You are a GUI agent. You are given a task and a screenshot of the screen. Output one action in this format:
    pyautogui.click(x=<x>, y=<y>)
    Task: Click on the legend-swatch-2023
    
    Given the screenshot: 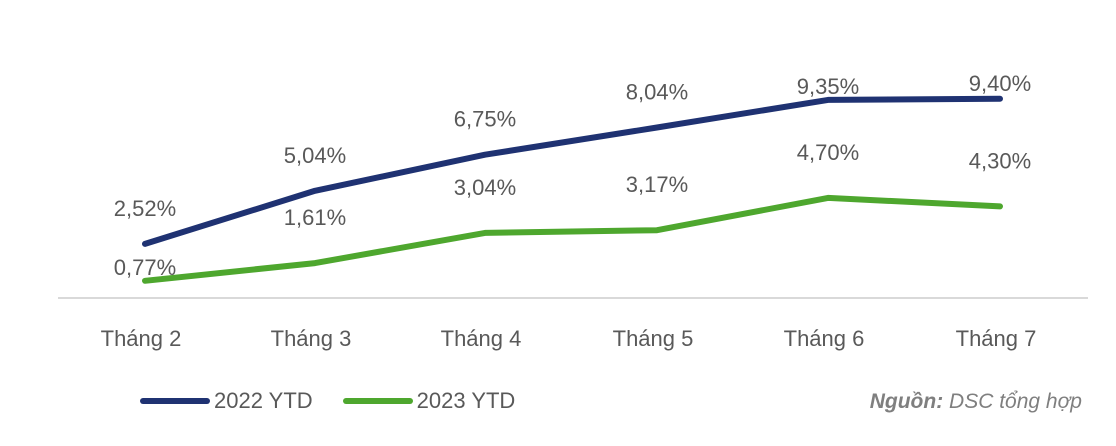 What is the action you would take?
    pyautogui.click(x=377, y=401)
    